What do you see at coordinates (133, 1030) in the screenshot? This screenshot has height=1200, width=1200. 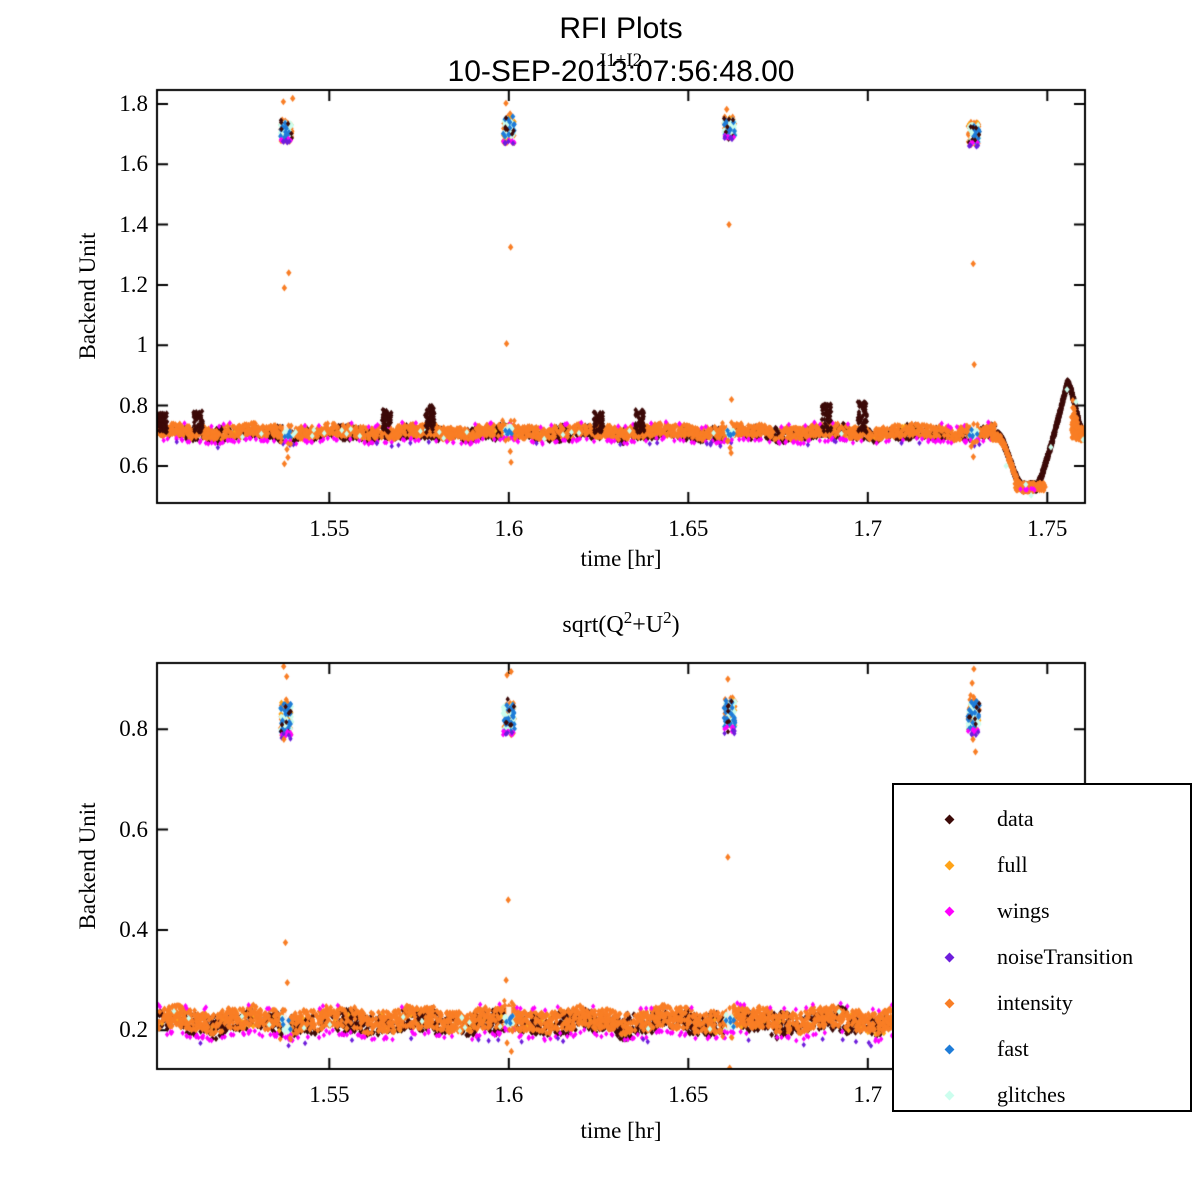 I see `y-tick-label: 0.2` at bounding box center [133, 1030].